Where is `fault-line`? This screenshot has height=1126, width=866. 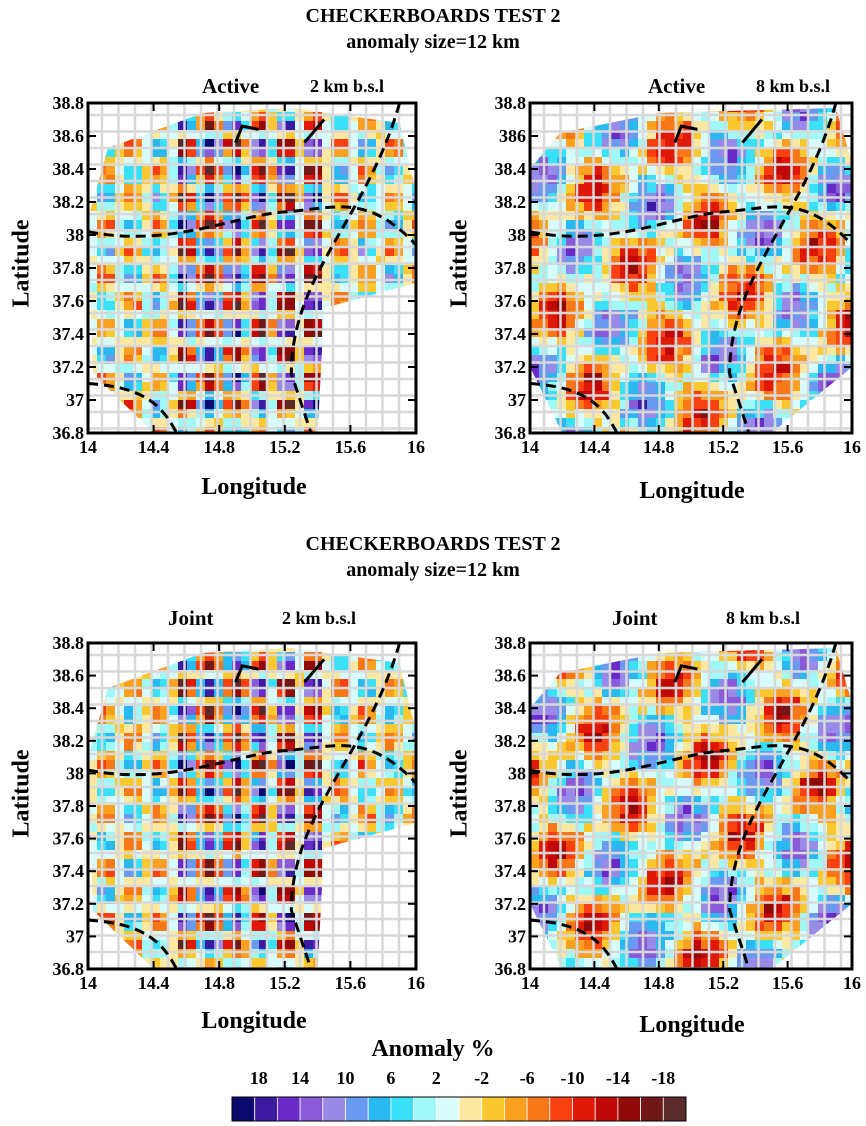 fault-line is located at coordinates (574, 408).